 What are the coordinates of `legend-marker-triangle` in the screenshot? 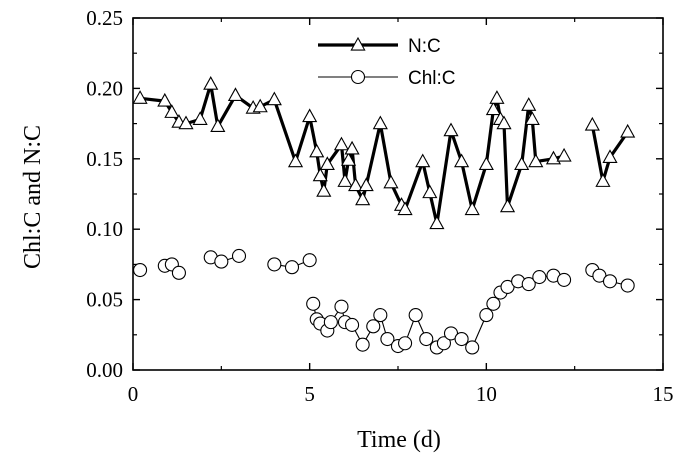 It's located at (358, 43).